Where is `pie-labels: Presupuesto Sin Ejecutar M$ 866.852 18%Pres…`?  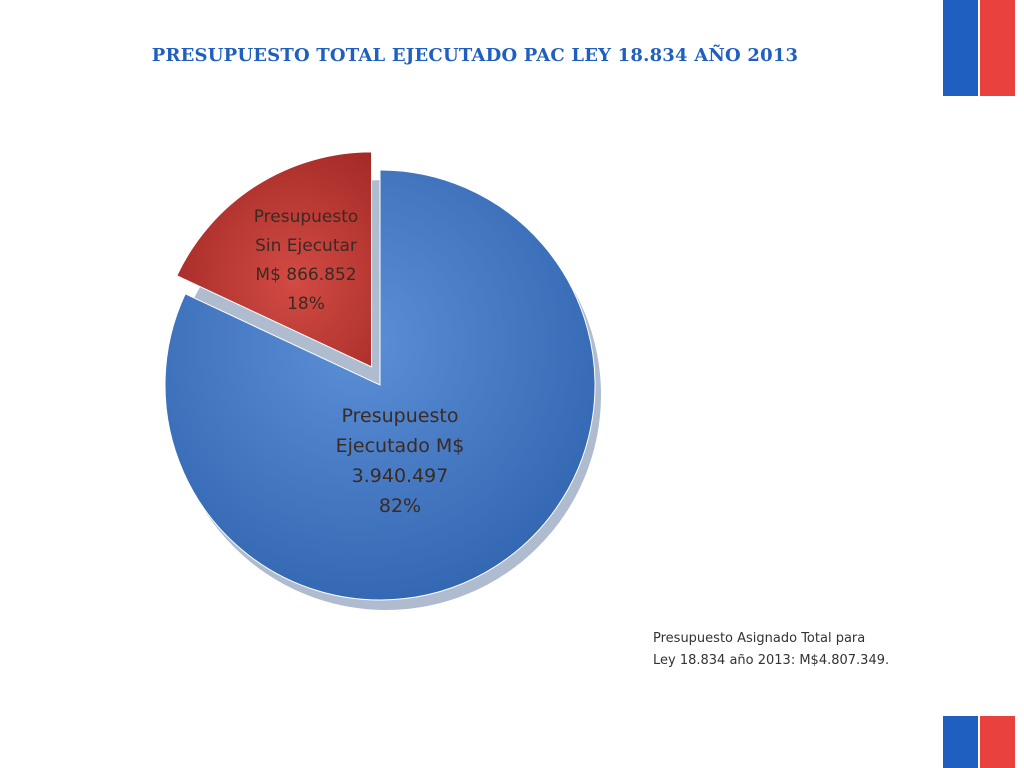 pie-labels: Presupuesto Sin Ejecutar M$ 866.852 18%Pres… is located at coordinates (359, 362).